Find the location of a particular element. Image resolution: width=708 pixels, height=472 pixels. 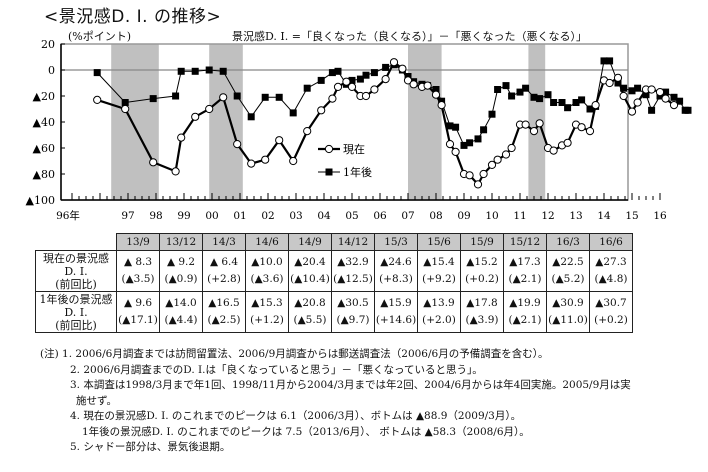

table-cell: ▲13.9 (+2.0) is located at coordinates (439, 312).